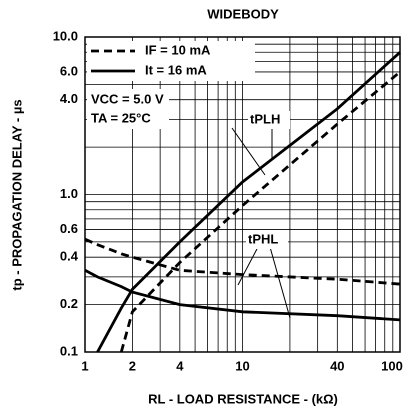 The width and height of the screenshot is (408, 415). Describe the element at coordinates (337, 365) in the screenshot. I see `x-tick-label: 40` at that location.